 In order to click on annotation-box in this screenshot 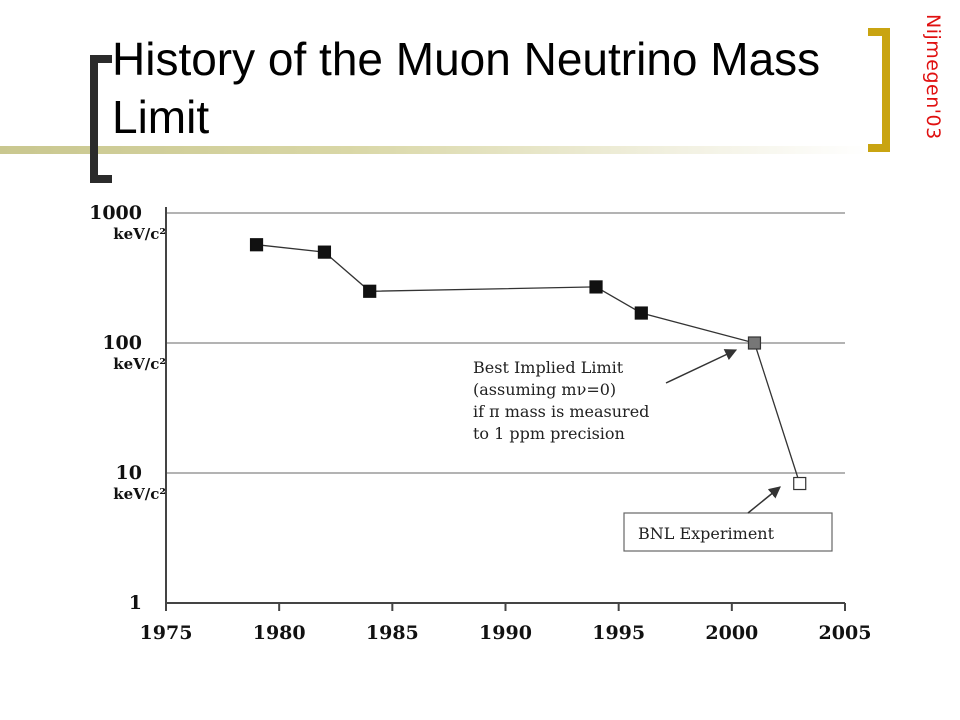, I will do `click(728, 532)`.